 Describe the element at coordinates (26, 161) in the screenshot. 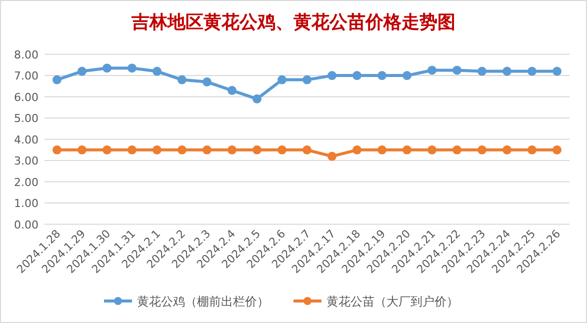

I see `y-tick-label: 3.00` at that location.